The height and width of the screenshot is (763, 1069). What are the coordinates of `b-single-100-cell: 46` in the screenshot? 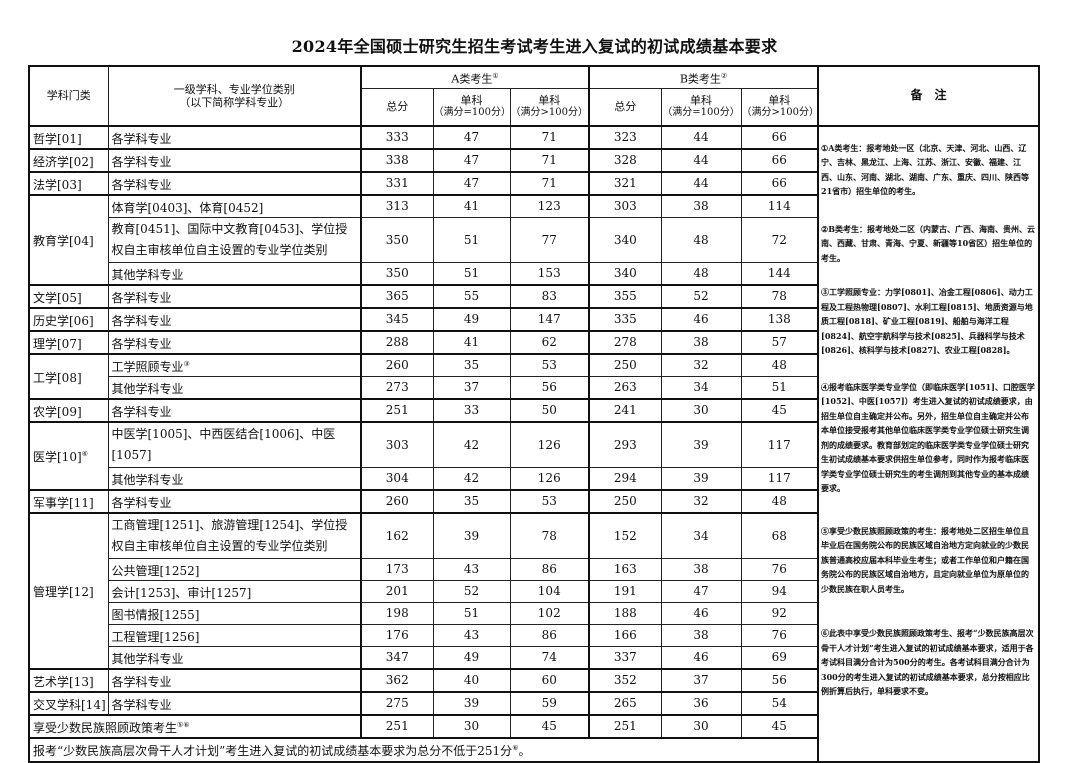 It's located at (701, 657).